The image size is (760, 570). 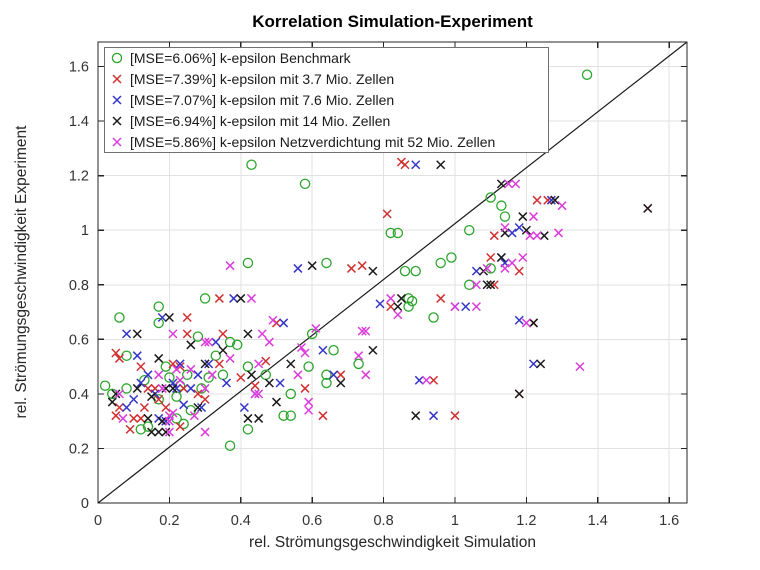 I want to click on y-tick-label: 1, so click(x=85, y=231).